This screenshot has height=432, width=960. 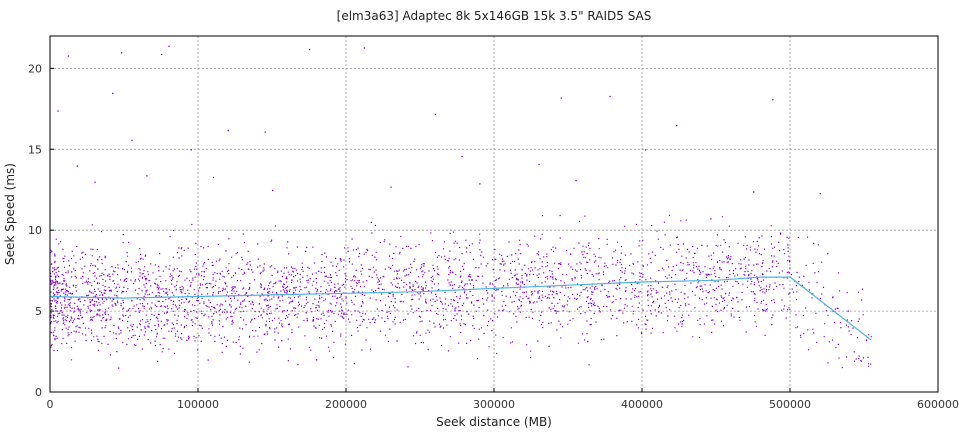 What do you see at coordinates (494, 422) in the screenshot?
I see `x-axis-title: Seek distance (MB)` at bounding box center [494, 422].